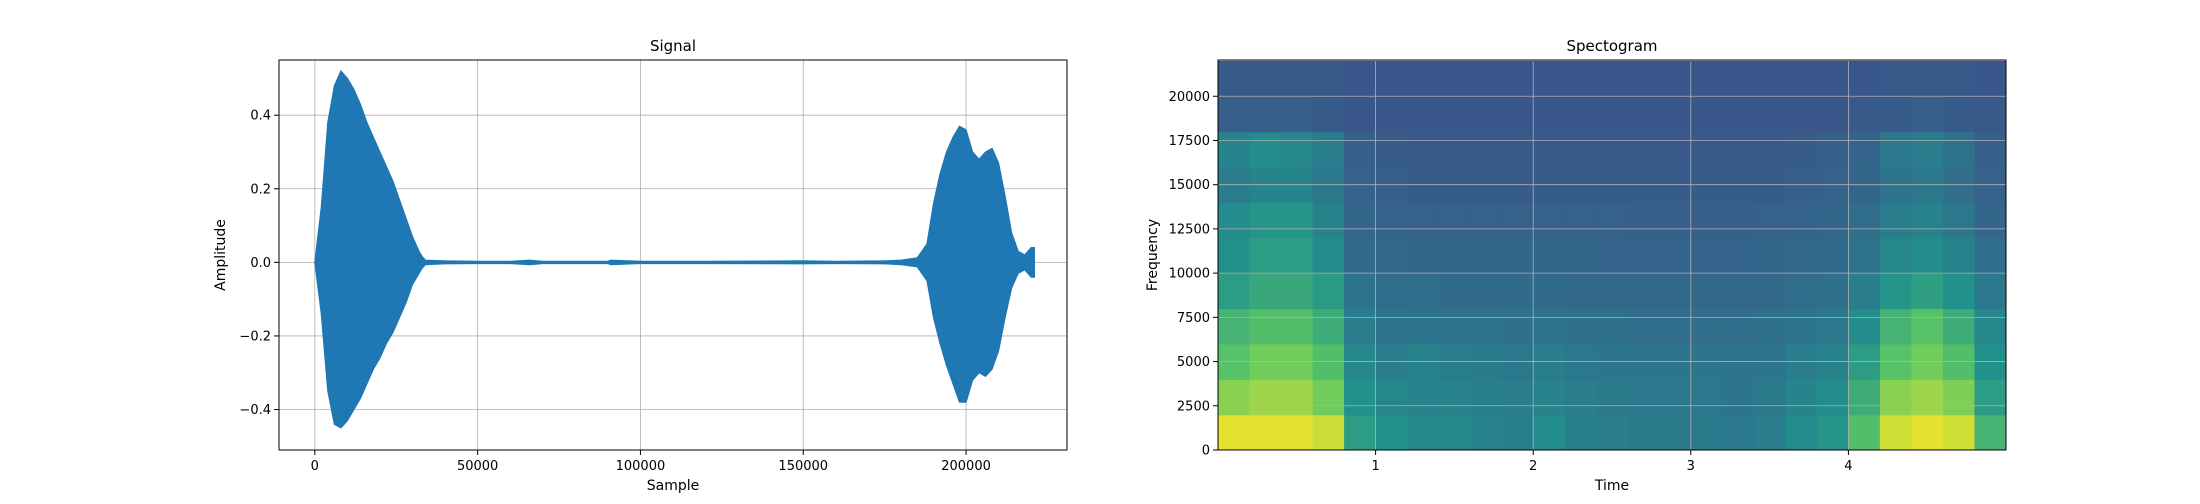  Describe the element at coordinates (260, 263) in the screenshot. I see `signal-y-tick-label: 0.0` at that location.